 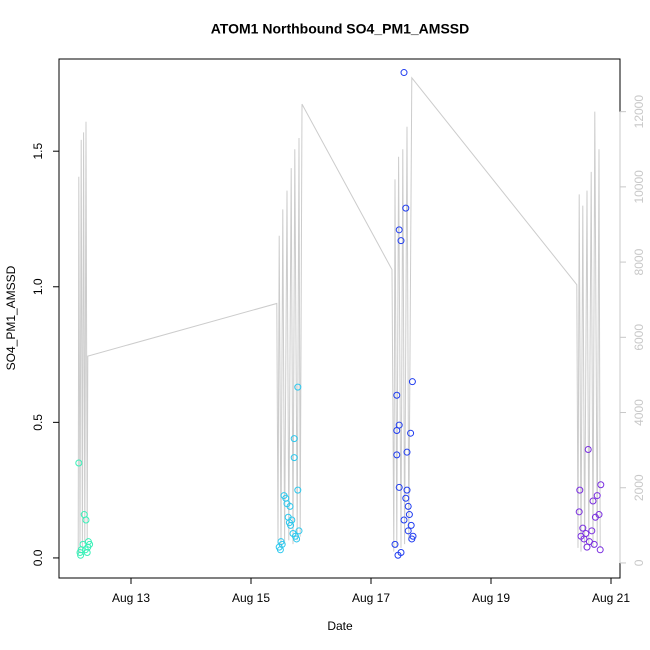 I want to click on y-tick-label: 1.0, so click(x=38, y=286).